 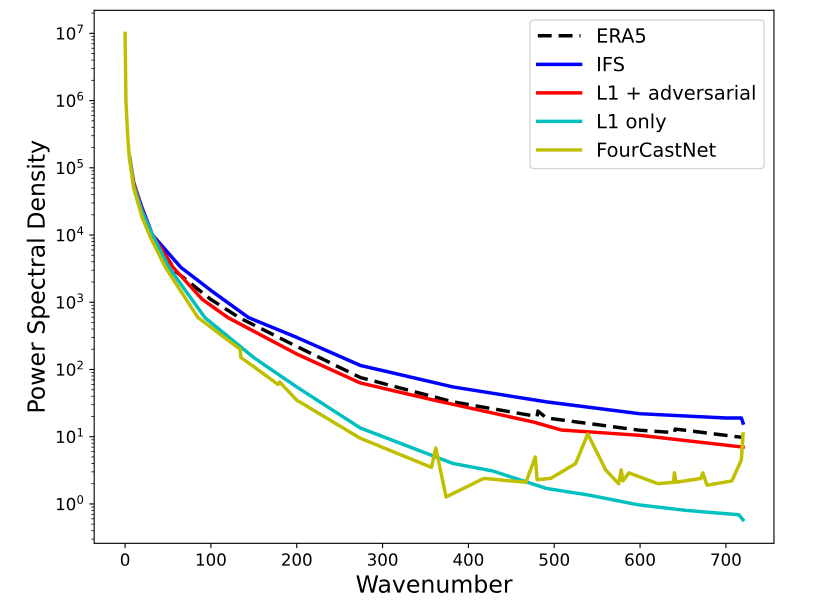 What do you see at coordinates (69, 436) in the screenshot?
I see `y-tick-label: 10$^{1}$` at bounding box center [69, 436].